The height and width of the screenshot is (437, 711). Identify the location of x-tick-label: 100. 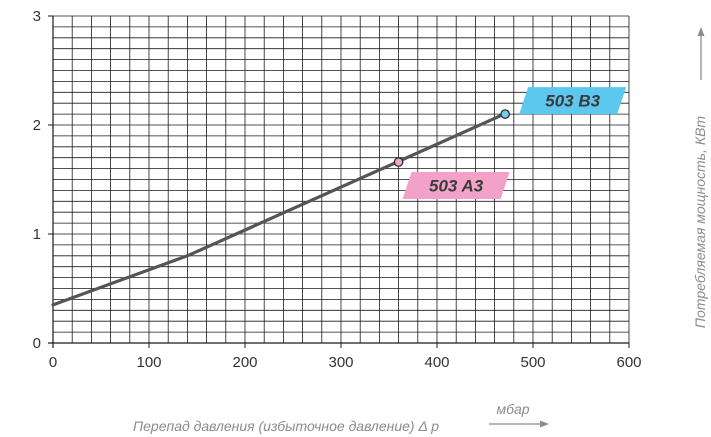
(148, 362).